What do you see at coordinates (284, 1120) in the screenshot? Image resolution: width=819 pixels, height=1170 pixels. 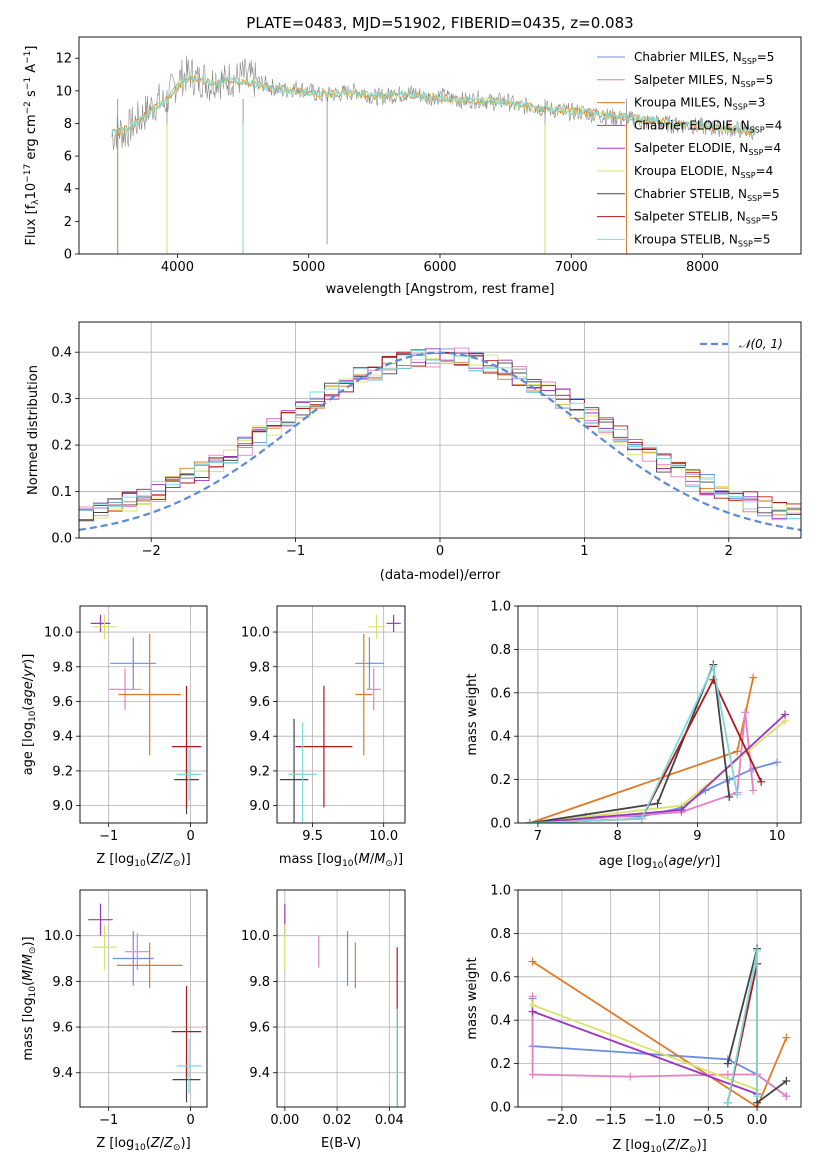 I see `x-tick-label: 0.00` at bounding box center [284, 1120].